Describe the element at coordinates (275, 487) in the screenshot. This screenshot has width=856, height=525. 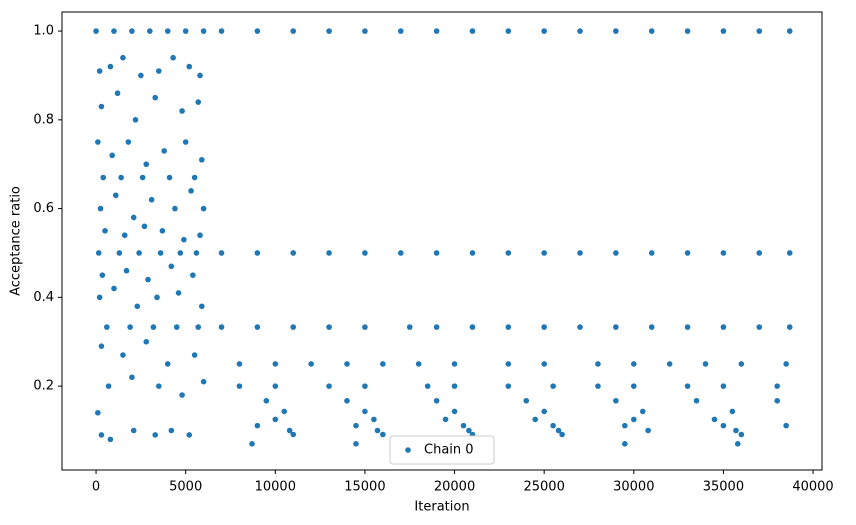
I see `x-tick-label: 10000` at that location.